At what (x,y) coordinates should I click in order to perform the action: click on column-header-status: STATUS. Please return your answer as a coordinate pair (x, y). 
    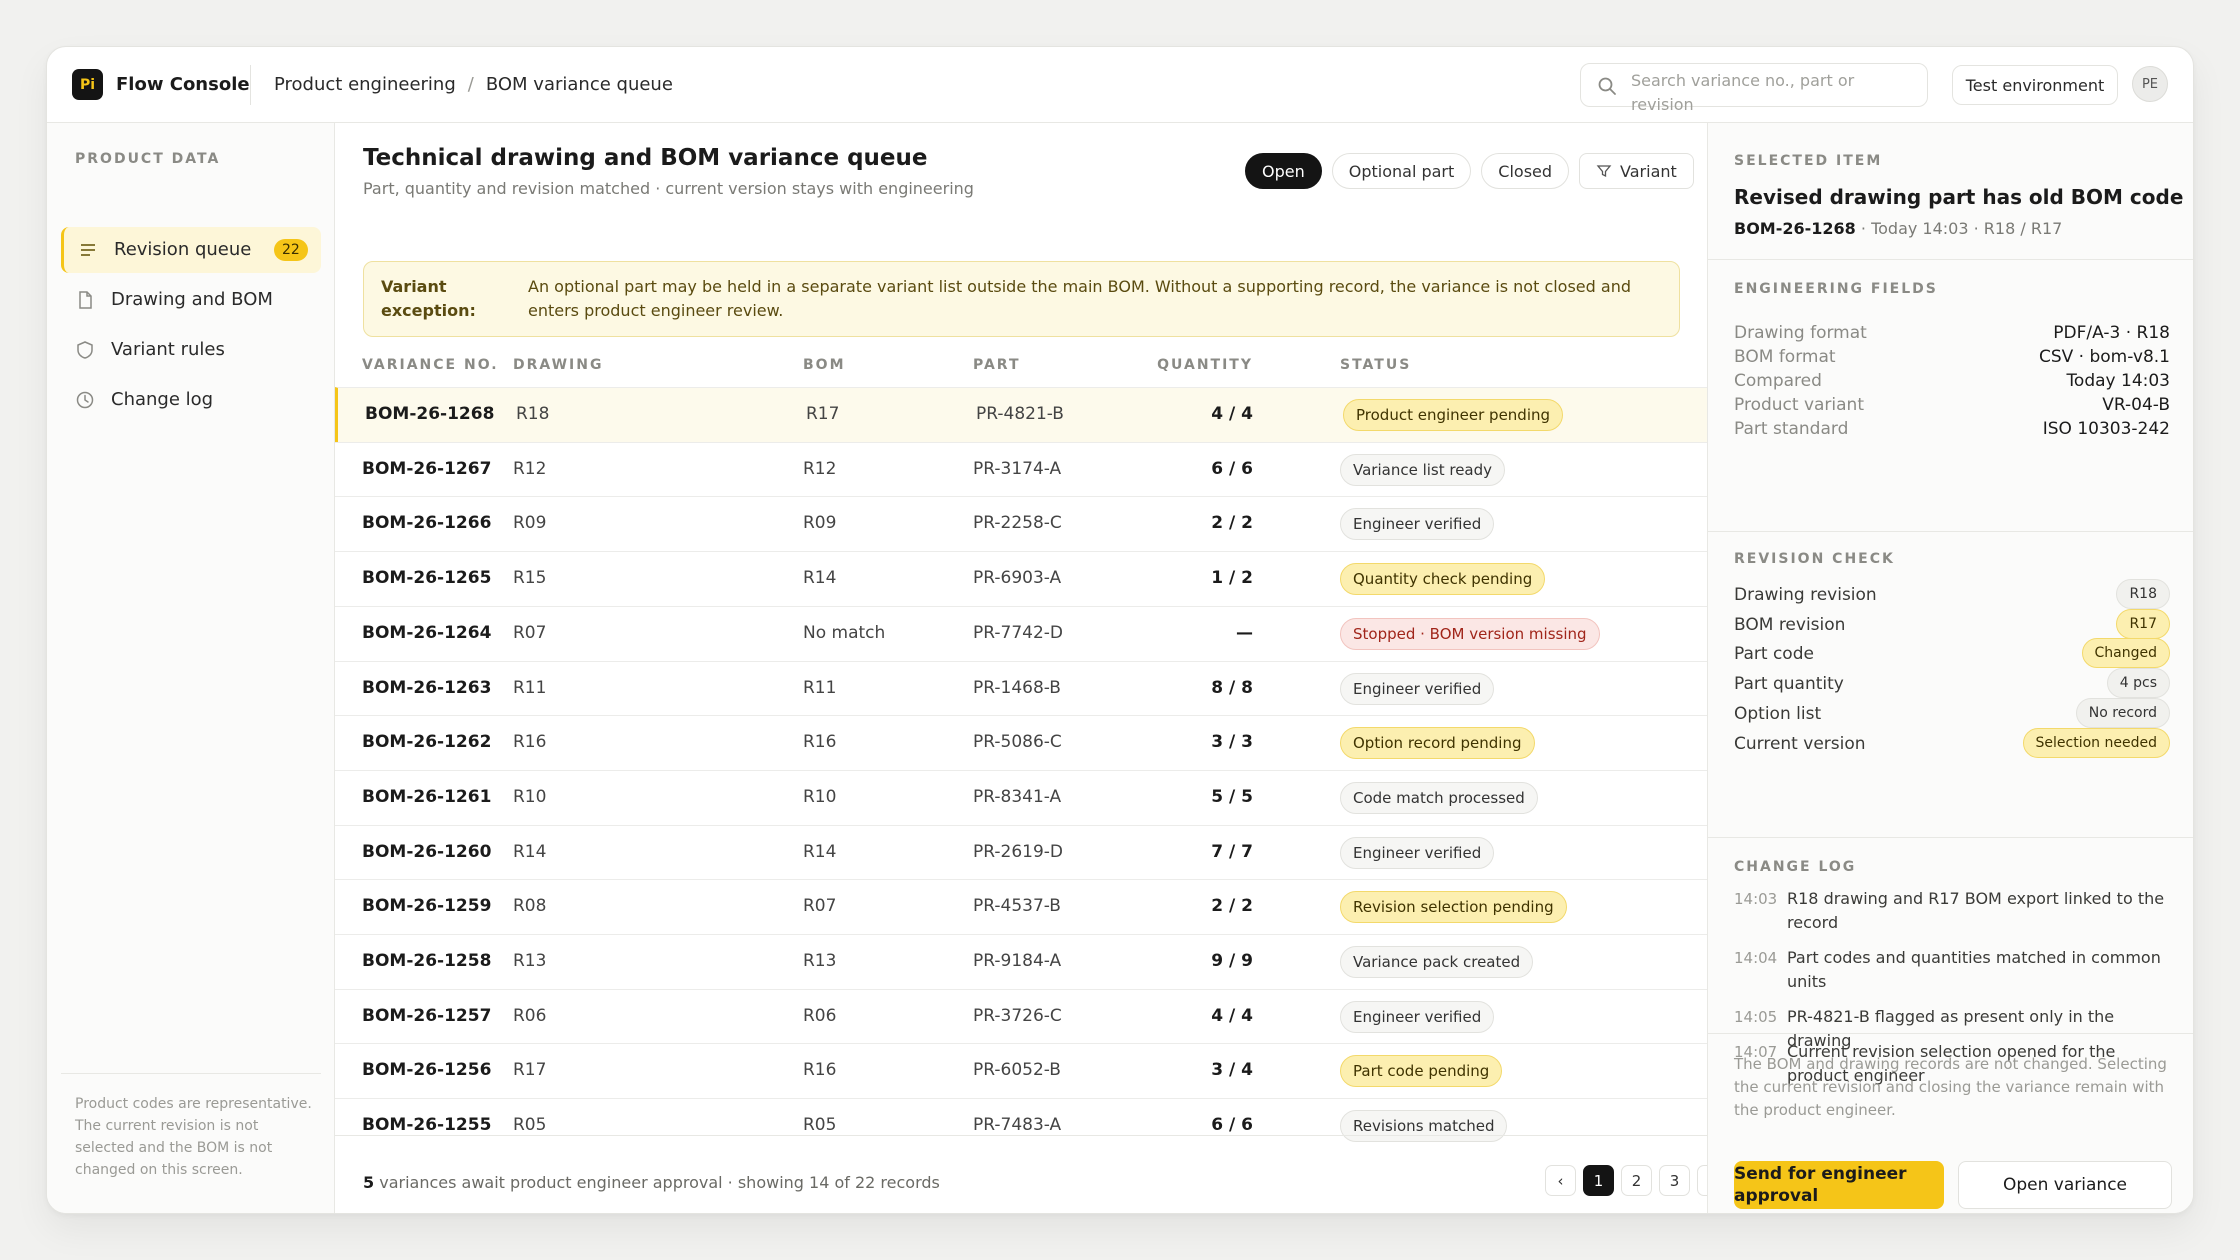
    Looking at the image, I should click on (1376, 365).